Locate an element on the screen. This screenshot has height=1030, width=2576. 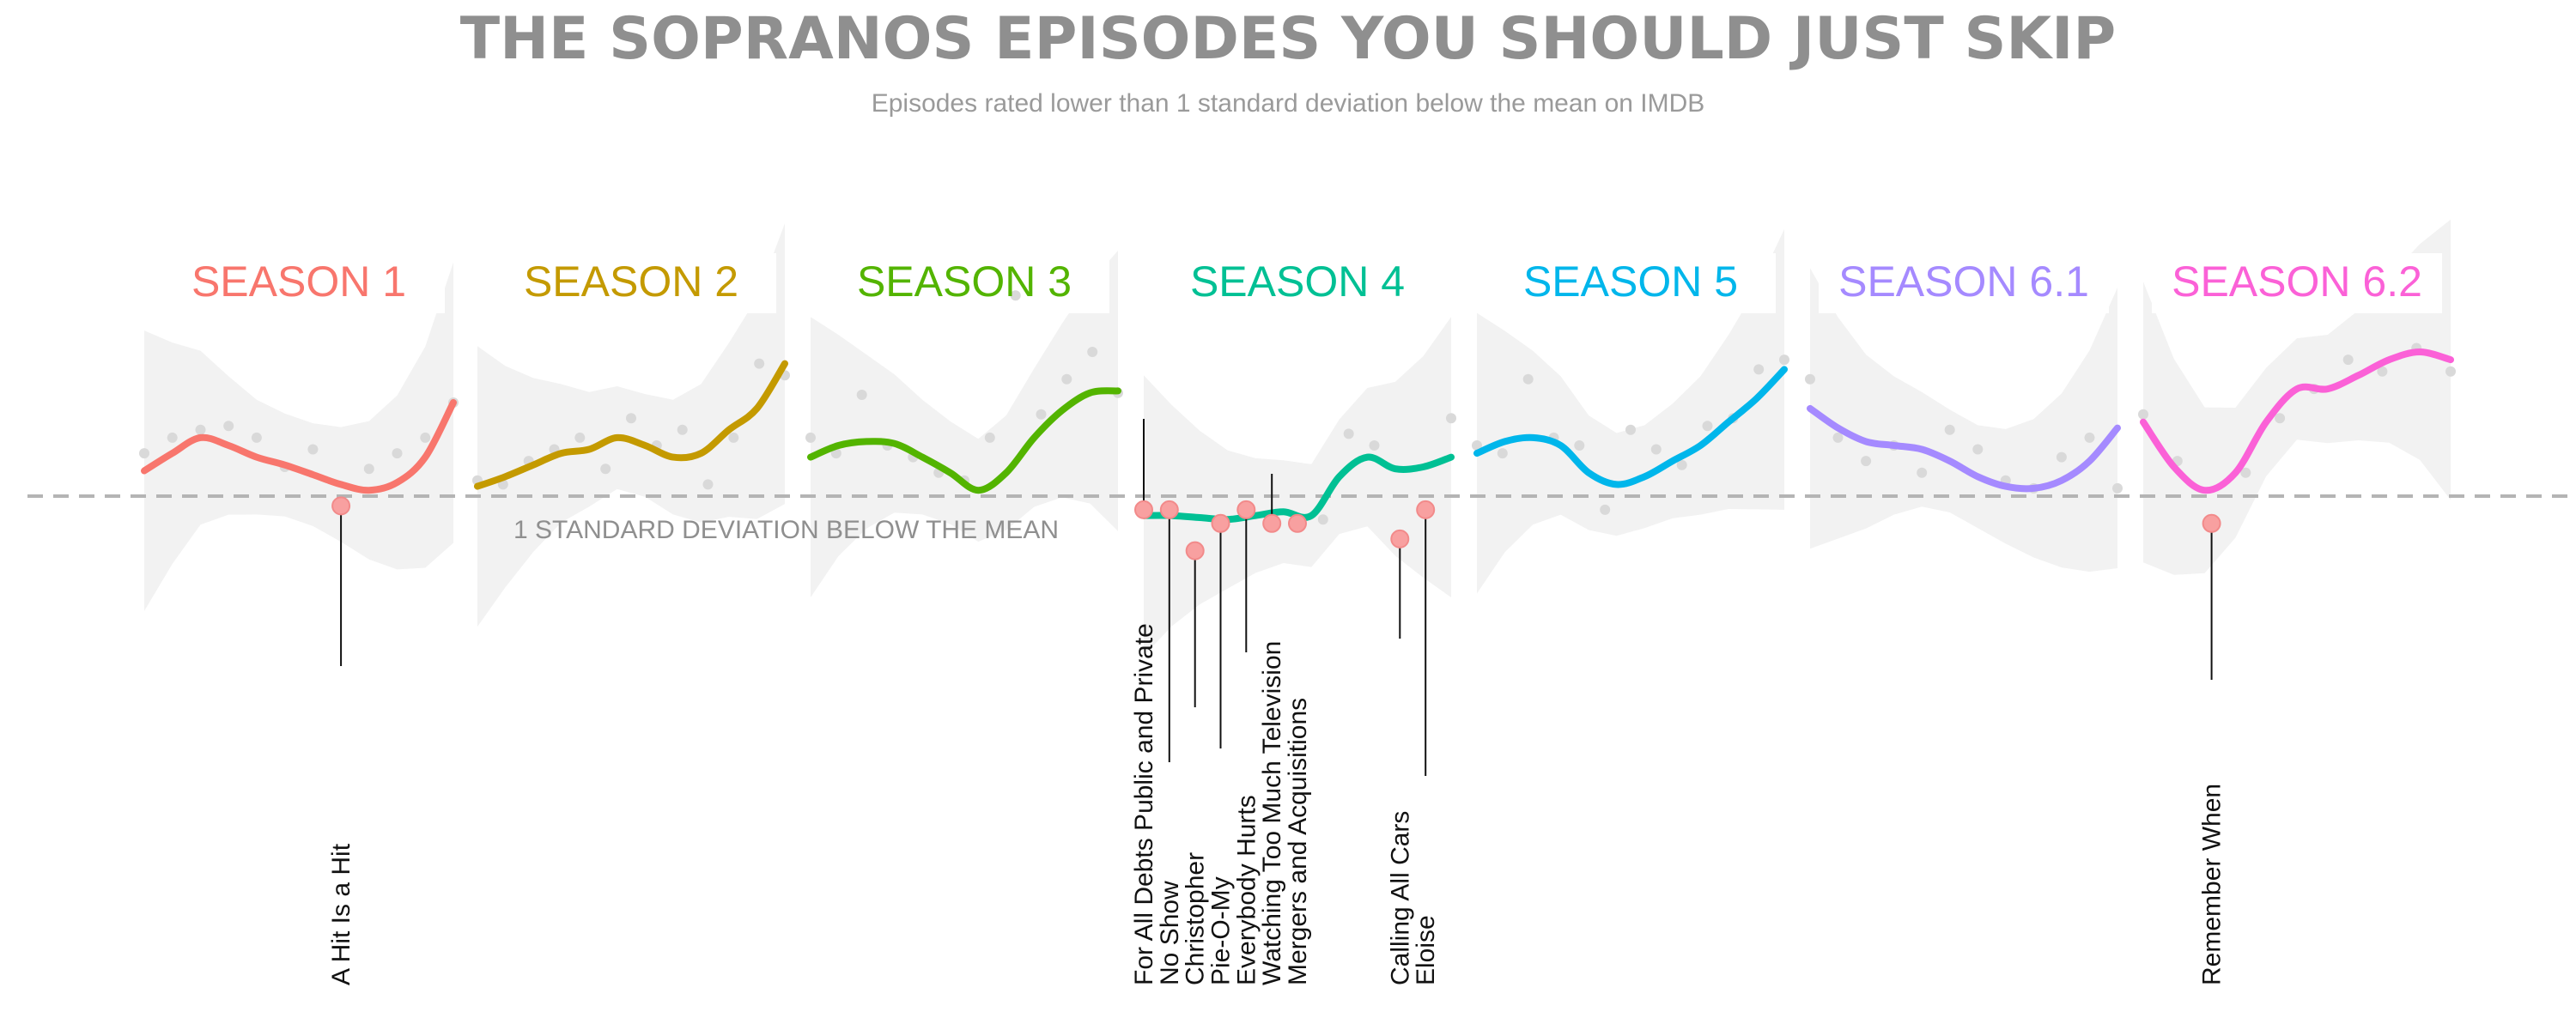
episode-label: Mergers and Acquisitions is located at coordinates (1298, 841).